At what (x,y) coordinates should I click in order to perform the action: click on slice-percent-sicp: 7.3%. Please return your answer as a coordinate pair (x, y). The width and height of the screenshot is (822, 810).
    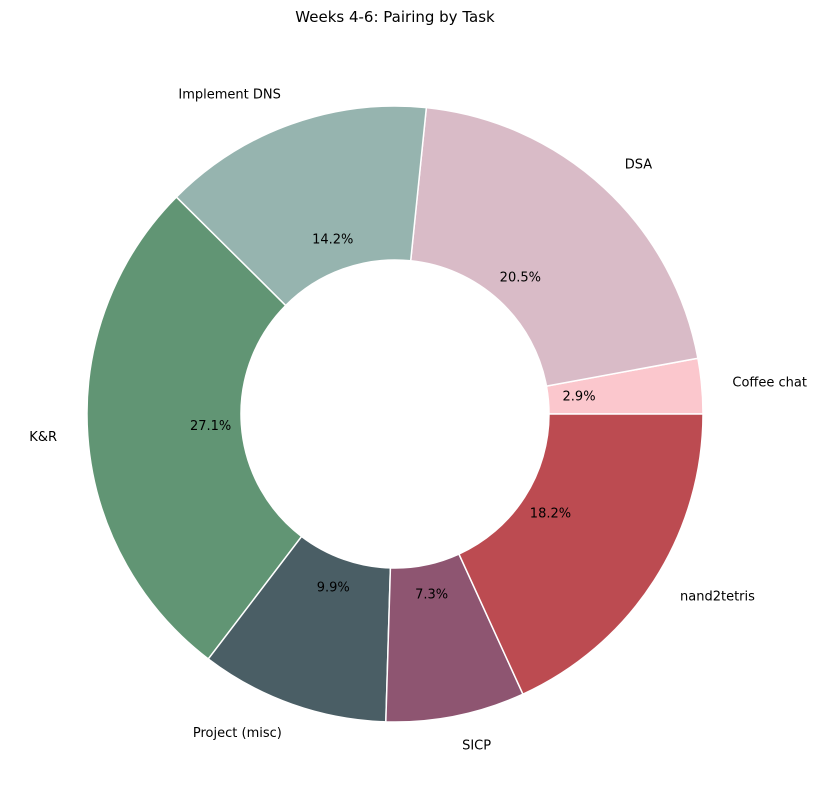
    Looking at the image, I should click on (431, 595).